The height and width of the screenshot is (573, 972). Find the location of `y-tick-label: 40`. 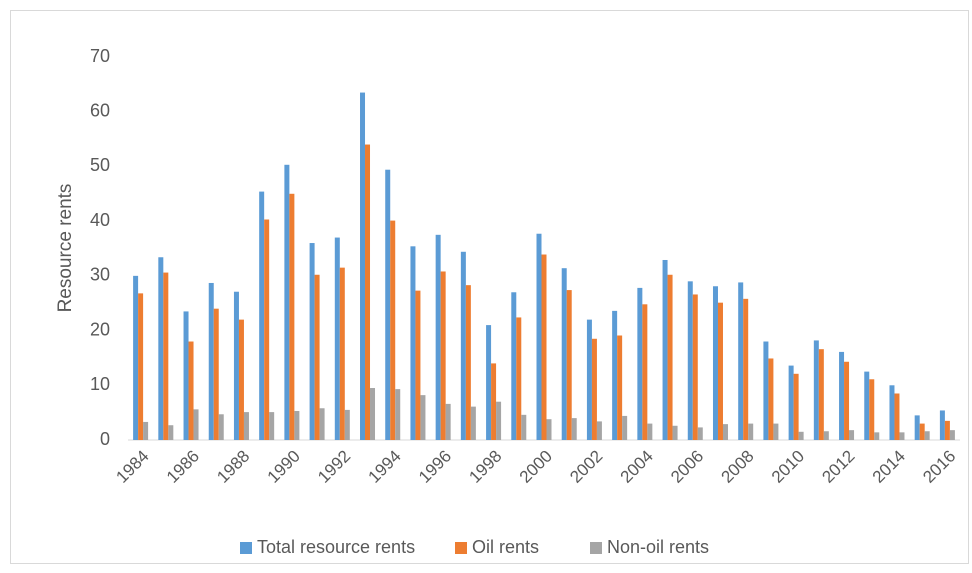

y-tick-label: 40 is located at coordinates (100, 220).